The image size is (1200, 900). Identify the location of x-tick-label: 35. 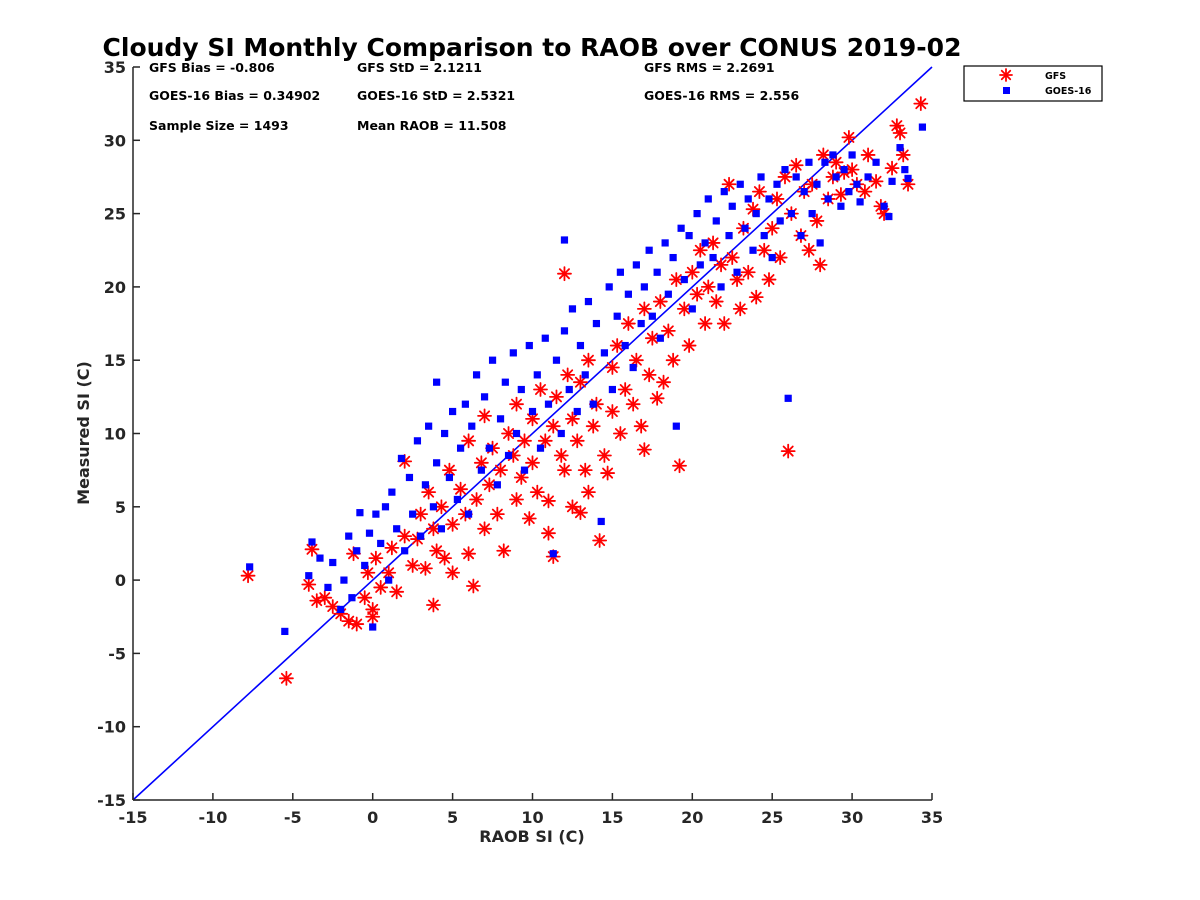
(932, 817).